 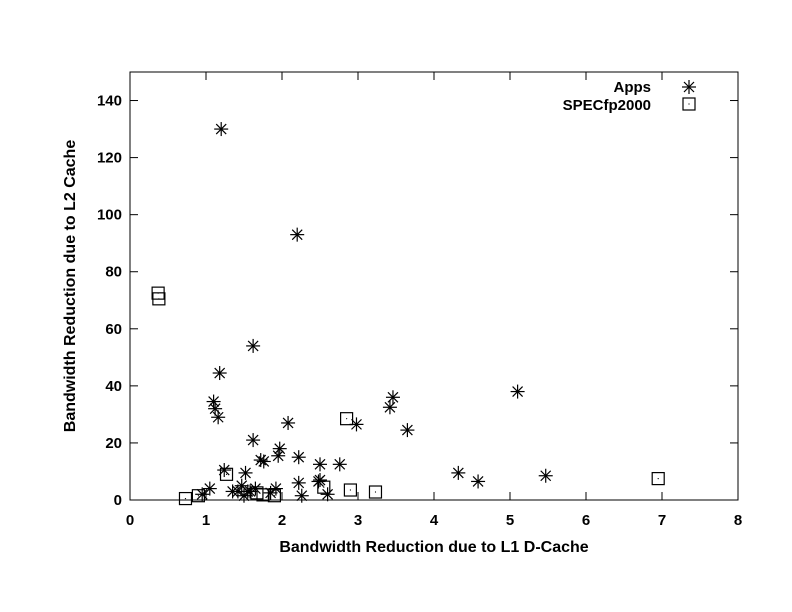 What do you see at coordinates (510, 520) in the screenshot?
I see `x-tick-label: 5` at bounding box center [510, 520].